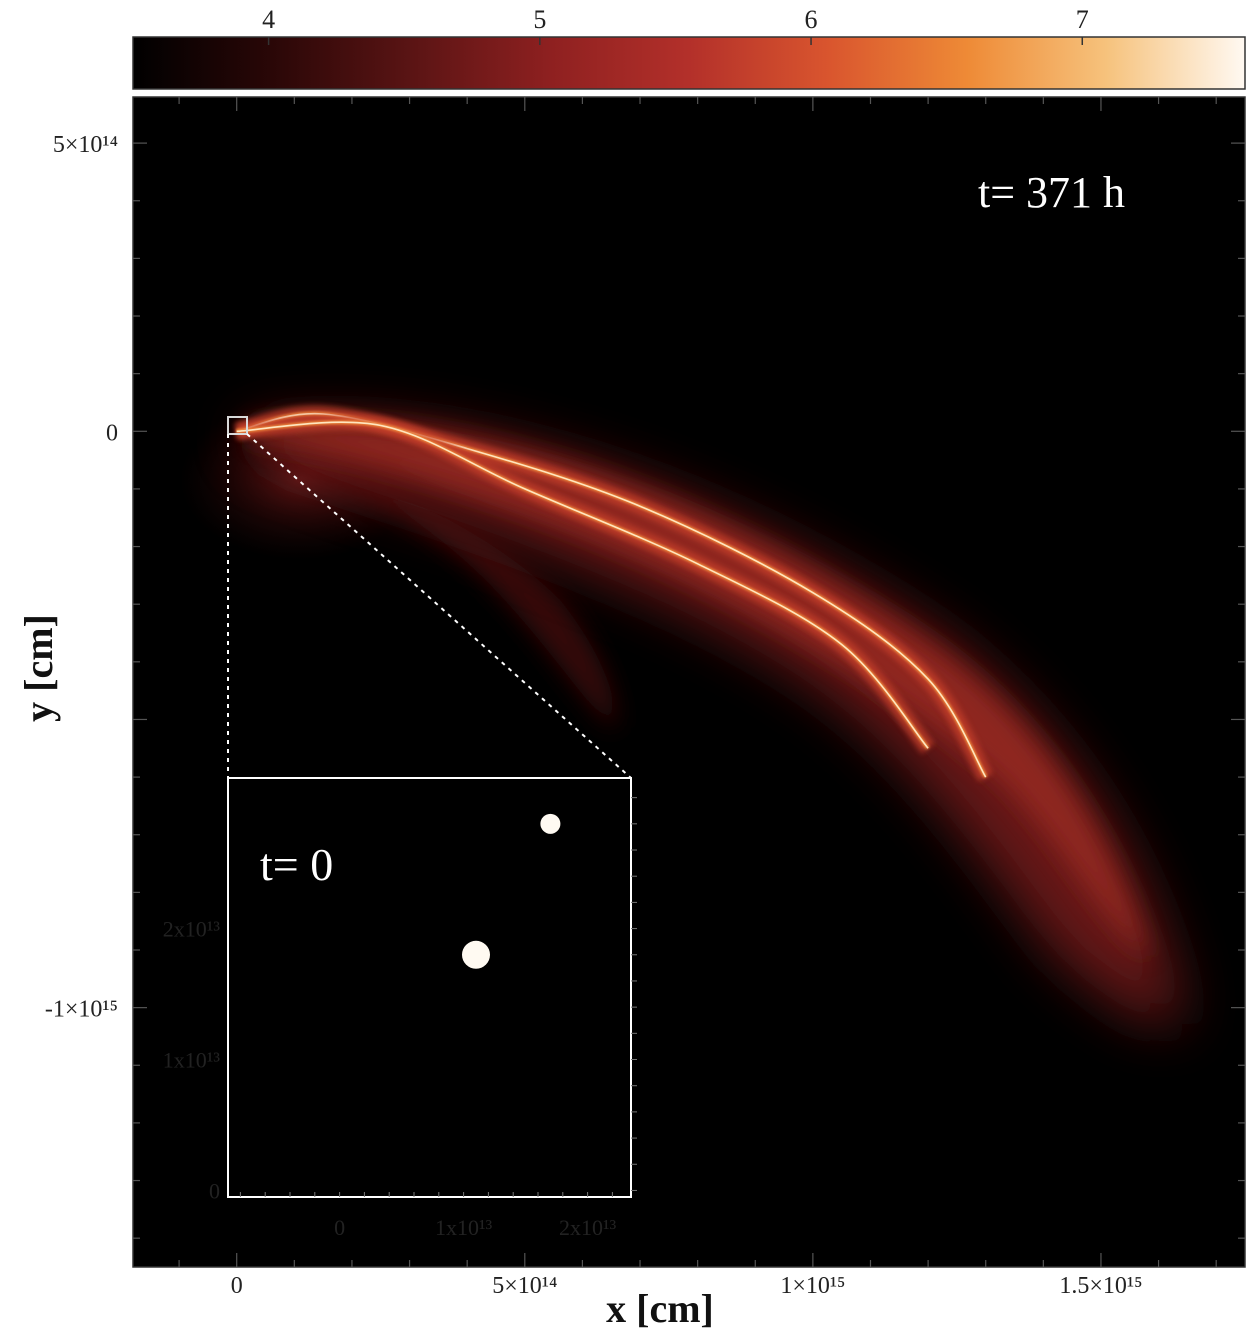  I want to click on inset-ticks: 0 1x10¹³ 2x10¹³ 0 1x10¹³ 2x10¹³, so click(400, 1018).